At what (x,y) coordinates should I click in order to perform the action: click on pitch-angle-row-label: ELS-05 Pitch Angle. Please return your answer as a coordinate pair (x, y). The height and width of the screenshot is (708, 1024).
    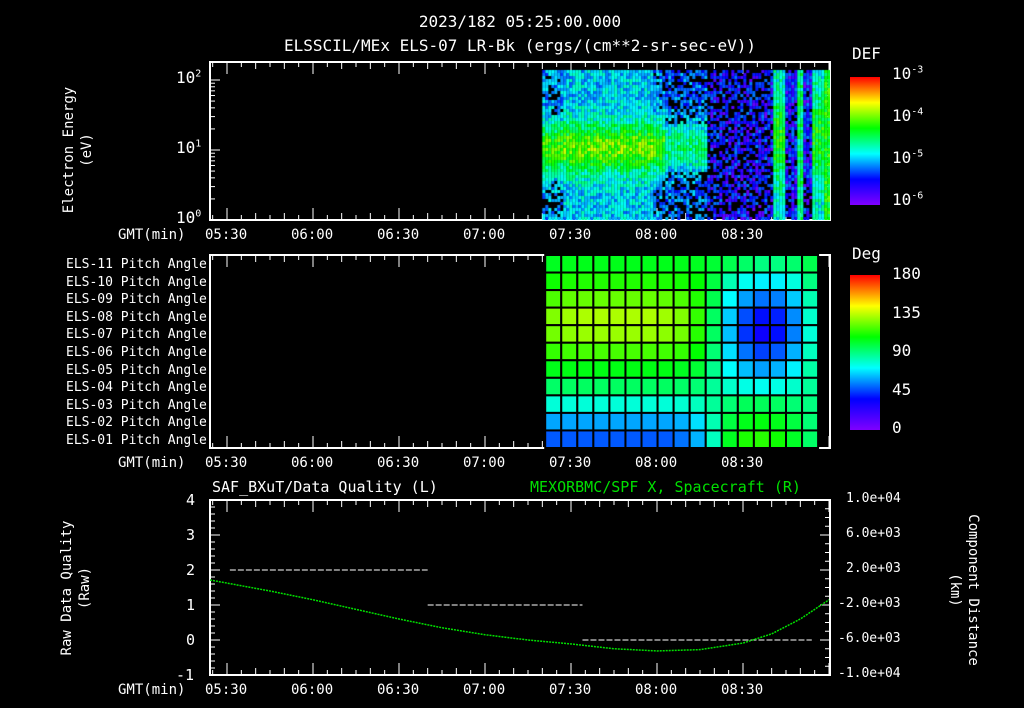
    Looking at the image, I should click on (136, 370).